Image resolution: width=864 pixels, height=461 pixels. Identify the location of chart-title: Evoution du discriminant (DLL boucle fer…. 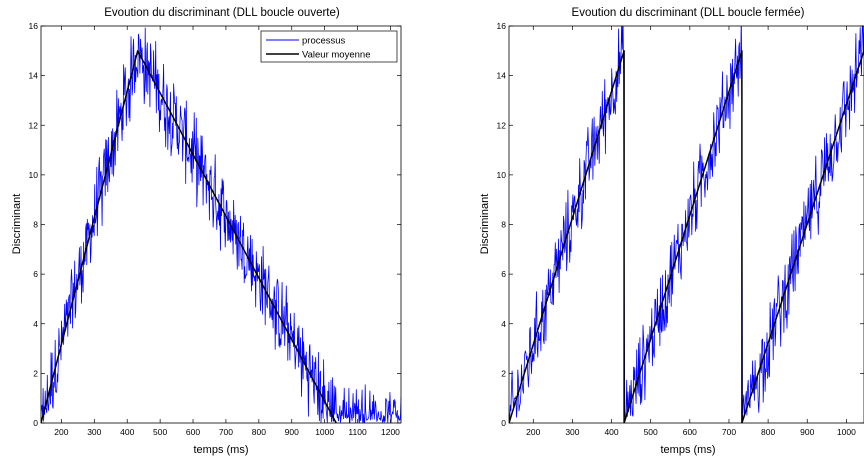
(688, 13).